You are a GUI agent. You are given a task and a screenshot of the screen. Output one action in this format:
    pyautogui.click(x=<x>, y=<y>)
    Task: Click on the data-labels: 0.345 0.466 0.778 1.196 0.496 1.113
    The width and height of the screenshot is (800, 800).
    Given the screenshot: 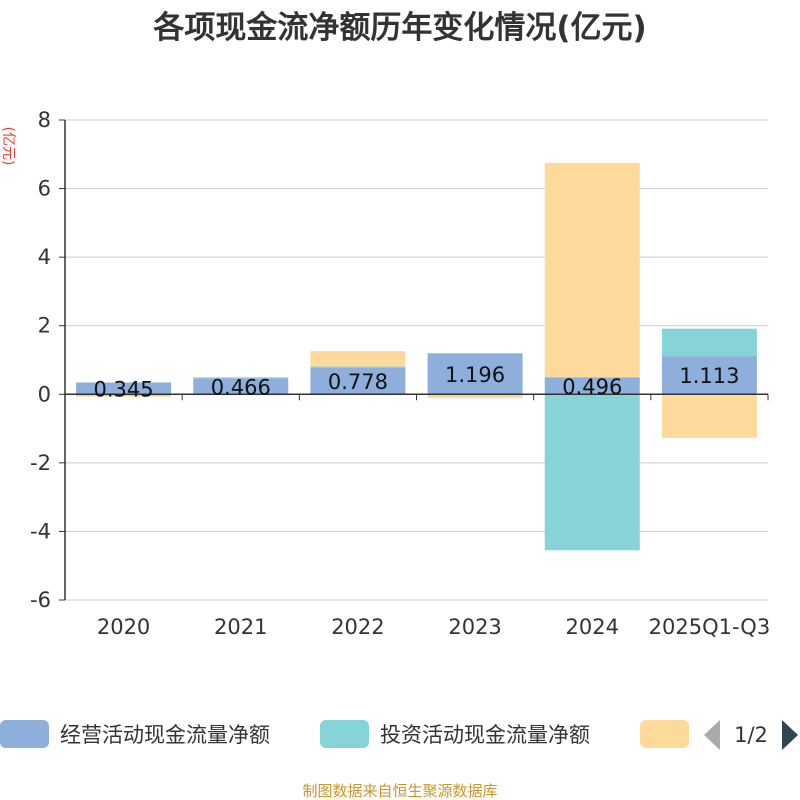 What is the action you would take?
    pyautogui.click(x=417, y=382)
    